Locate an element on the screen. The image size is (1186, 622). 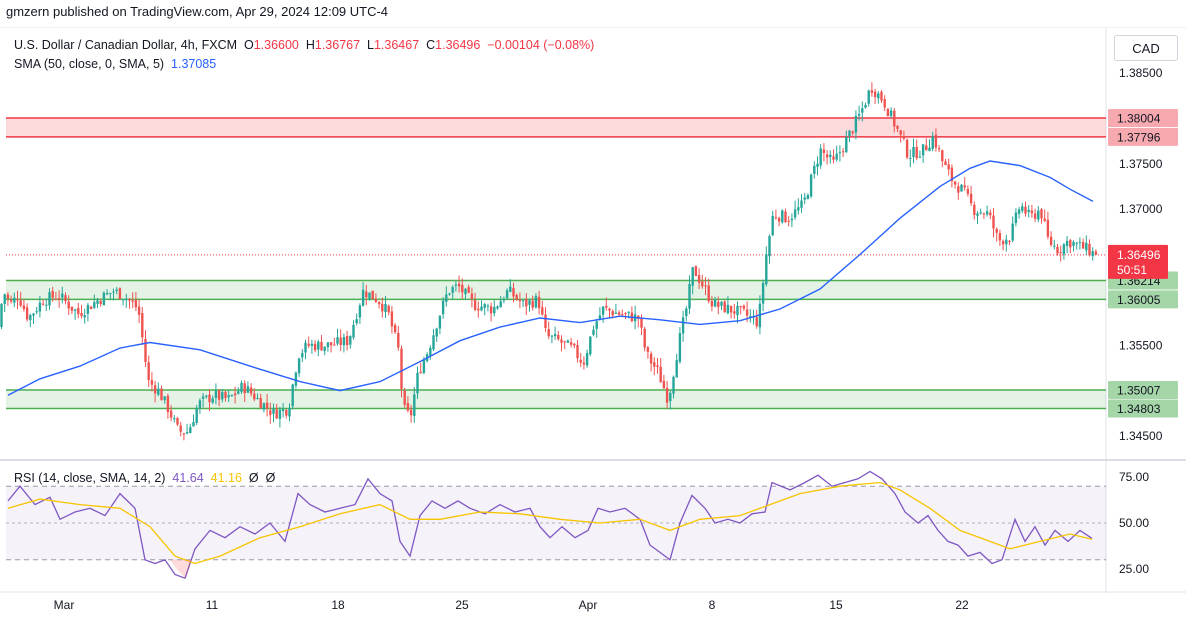
price-tick-label: 1.37000 is located at coordinates (1141, 209).